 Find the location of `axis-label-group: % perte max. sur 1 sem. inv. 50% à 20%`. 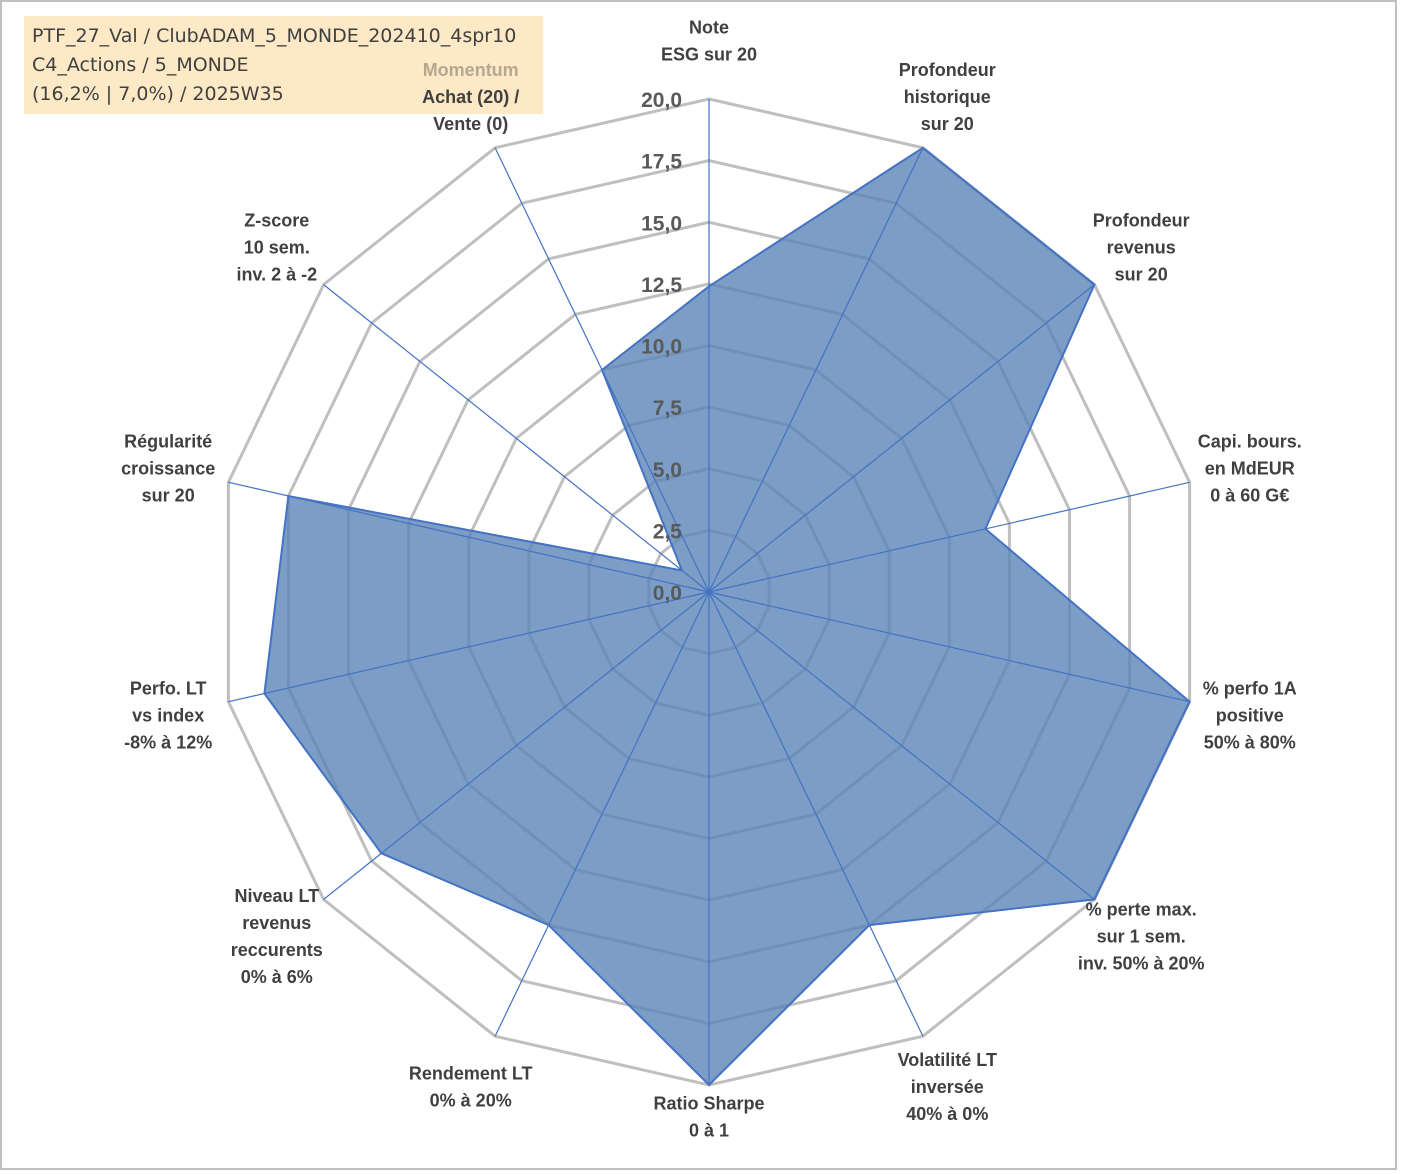

axis-label-group: % perte max. sur 1 sem. inv. 50% à 20% is located at coordinates (1141, 937).